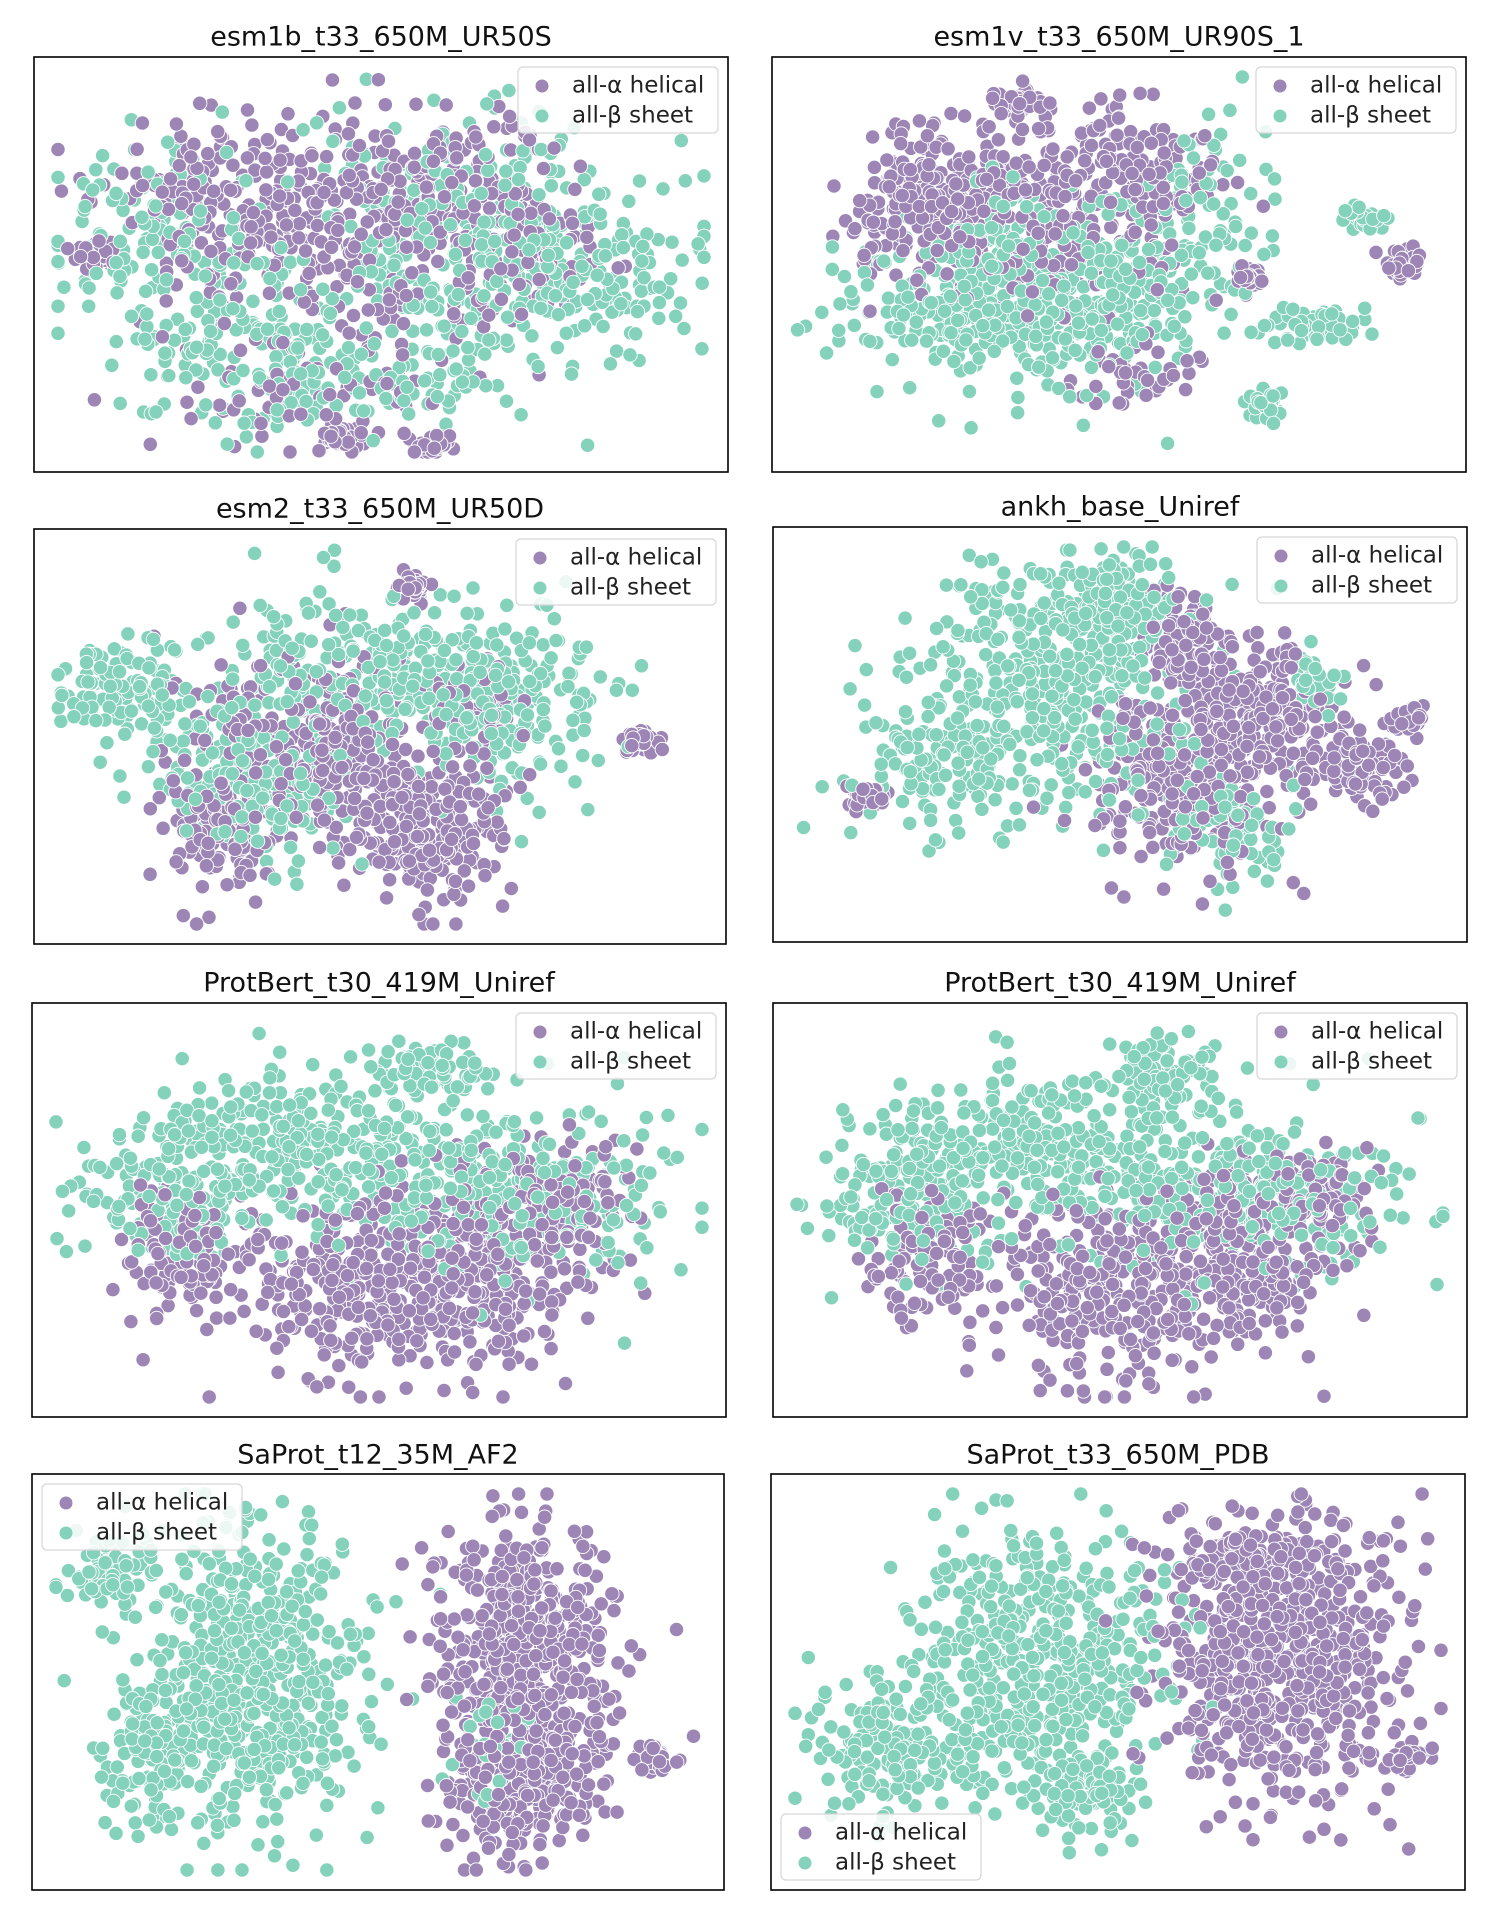 The height and width of the screenshot is (1909, 1496). Describe the element at coordinates (1280, 86) in the screenshot. I see `legend-alpha-marker` at that location.